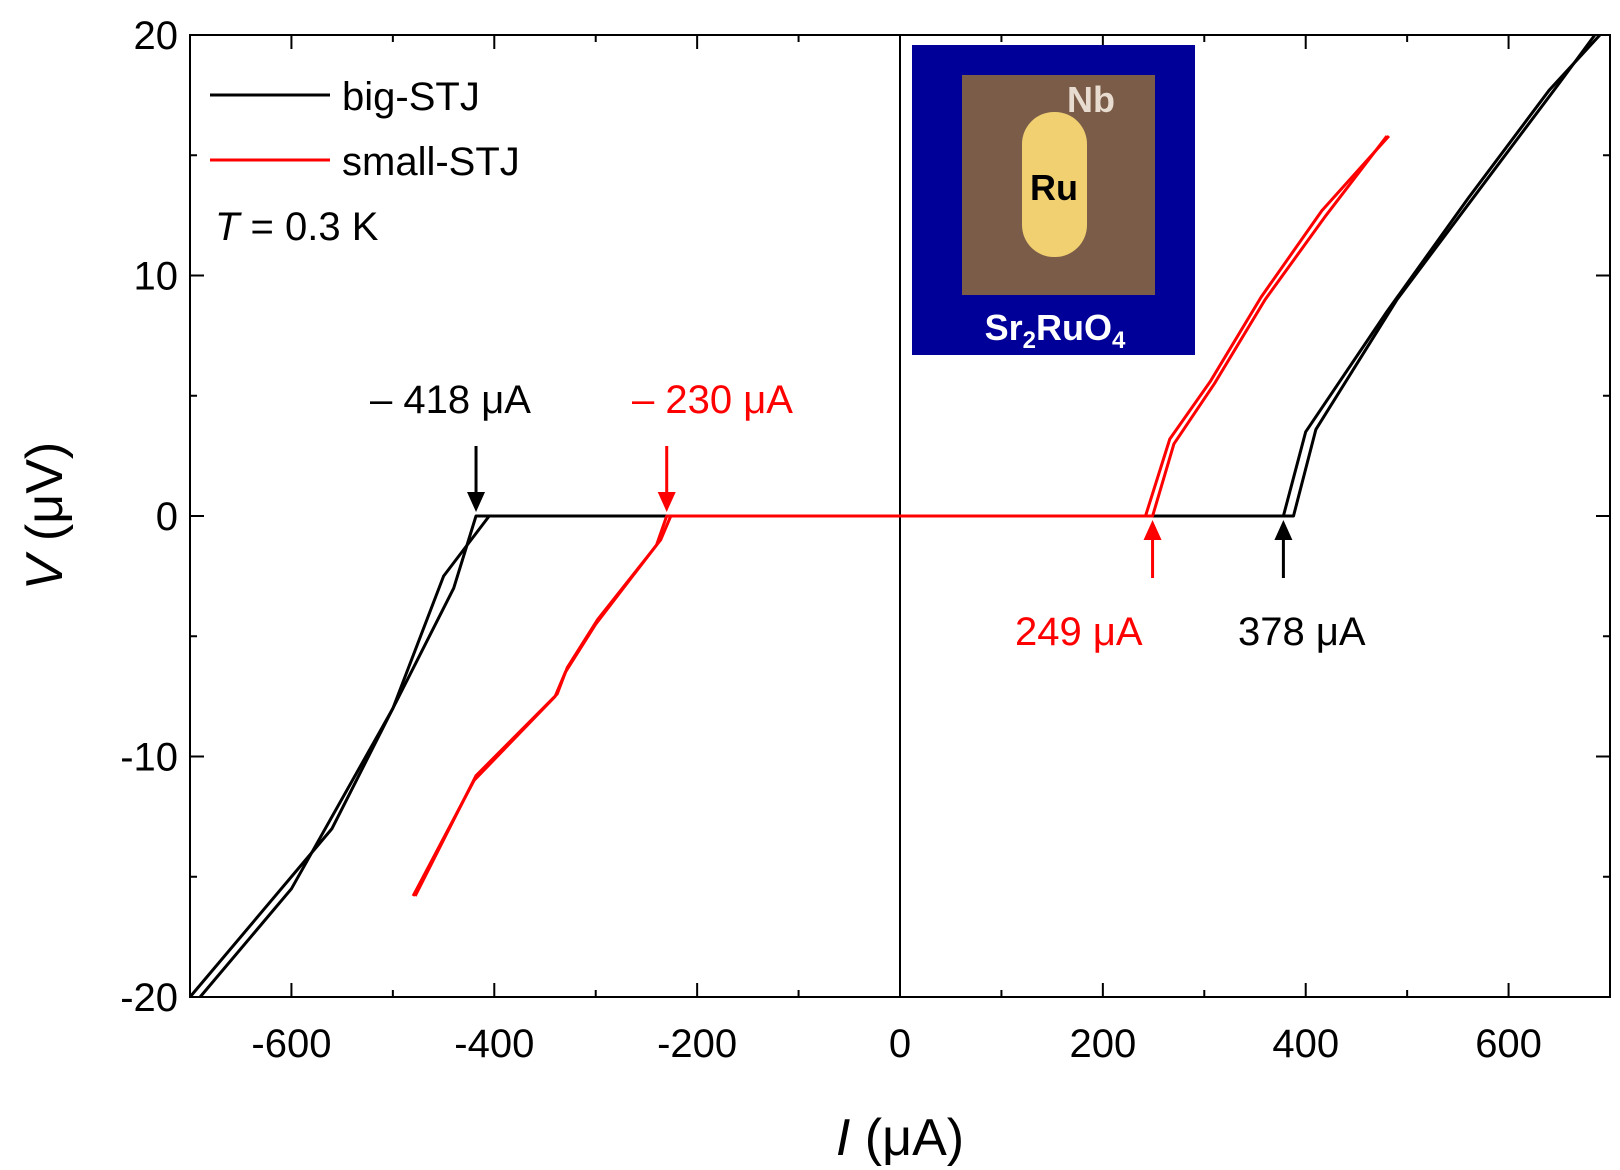 This screenshot has height=1170, width=1620. Describe the element at coordinates (712, 400) in the screenshot. I see `annotation-neg-230: – 230 μA` at that location.